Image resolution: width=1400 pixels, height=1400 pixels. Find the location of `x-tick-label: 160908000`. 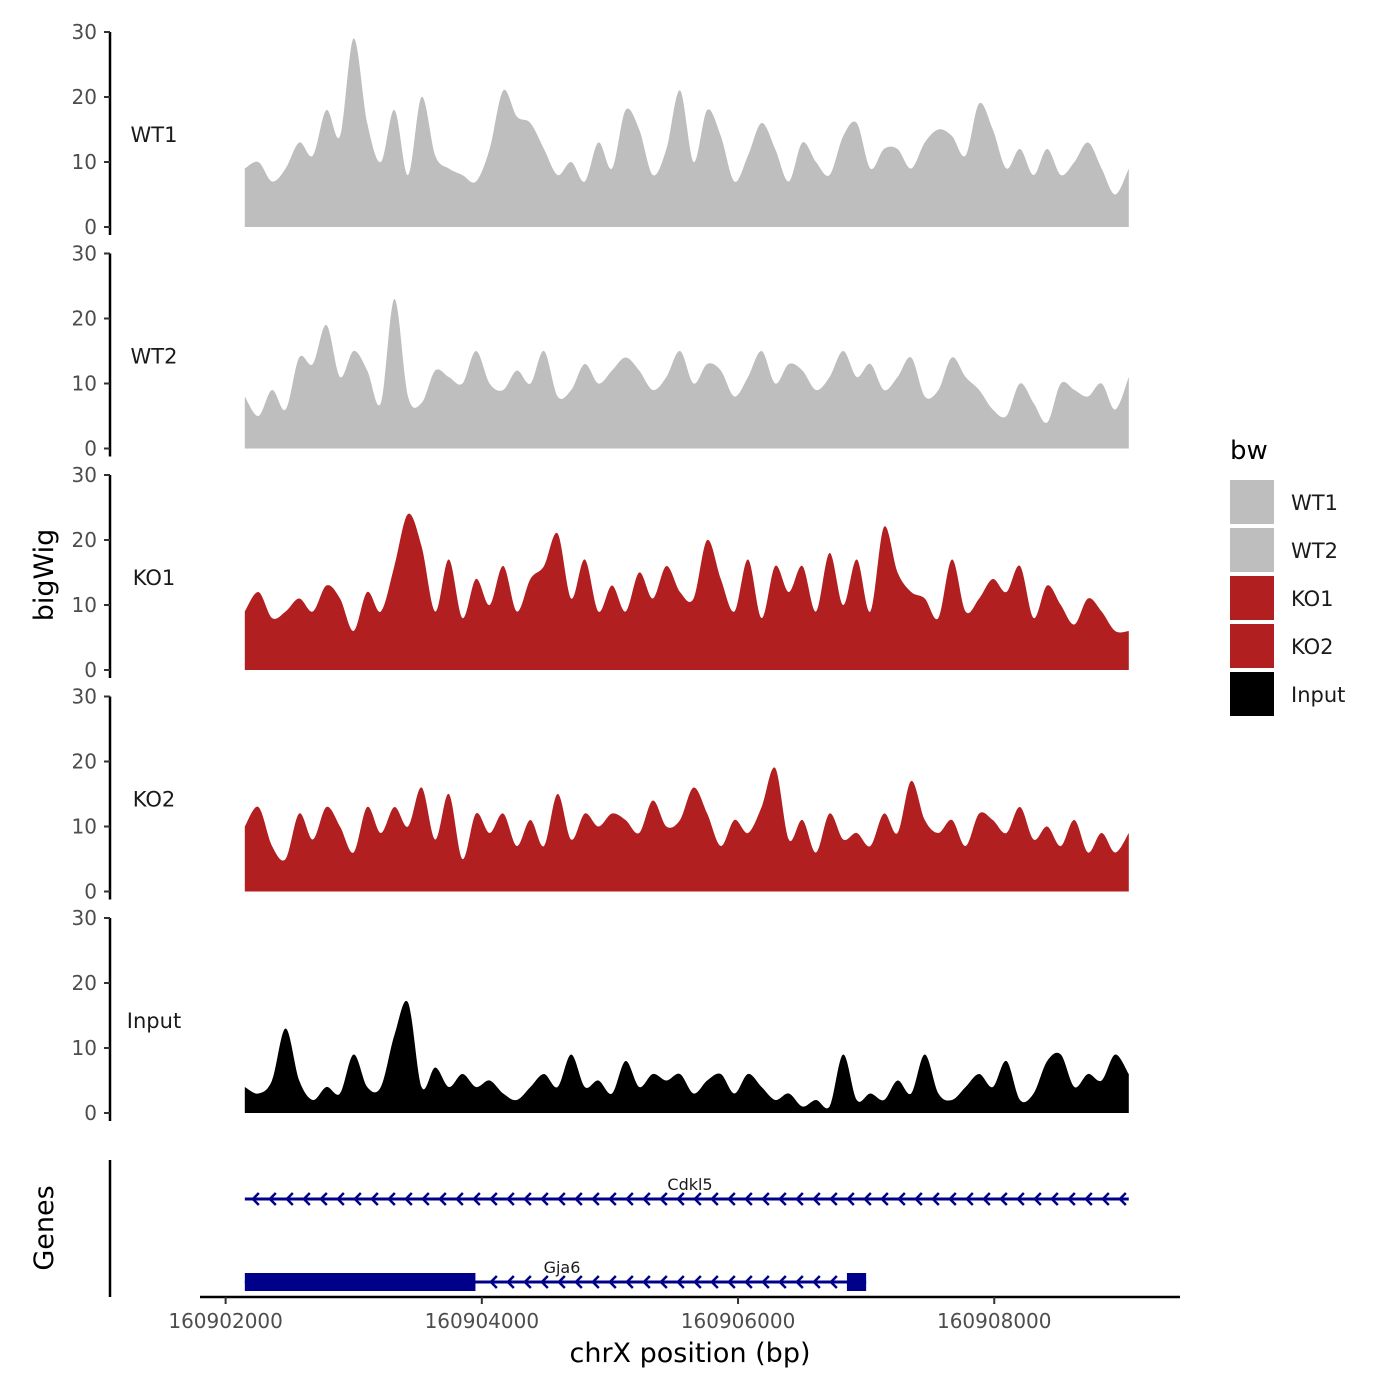

x-tick-label: 160908000 is located at coordinates (994, 1321).